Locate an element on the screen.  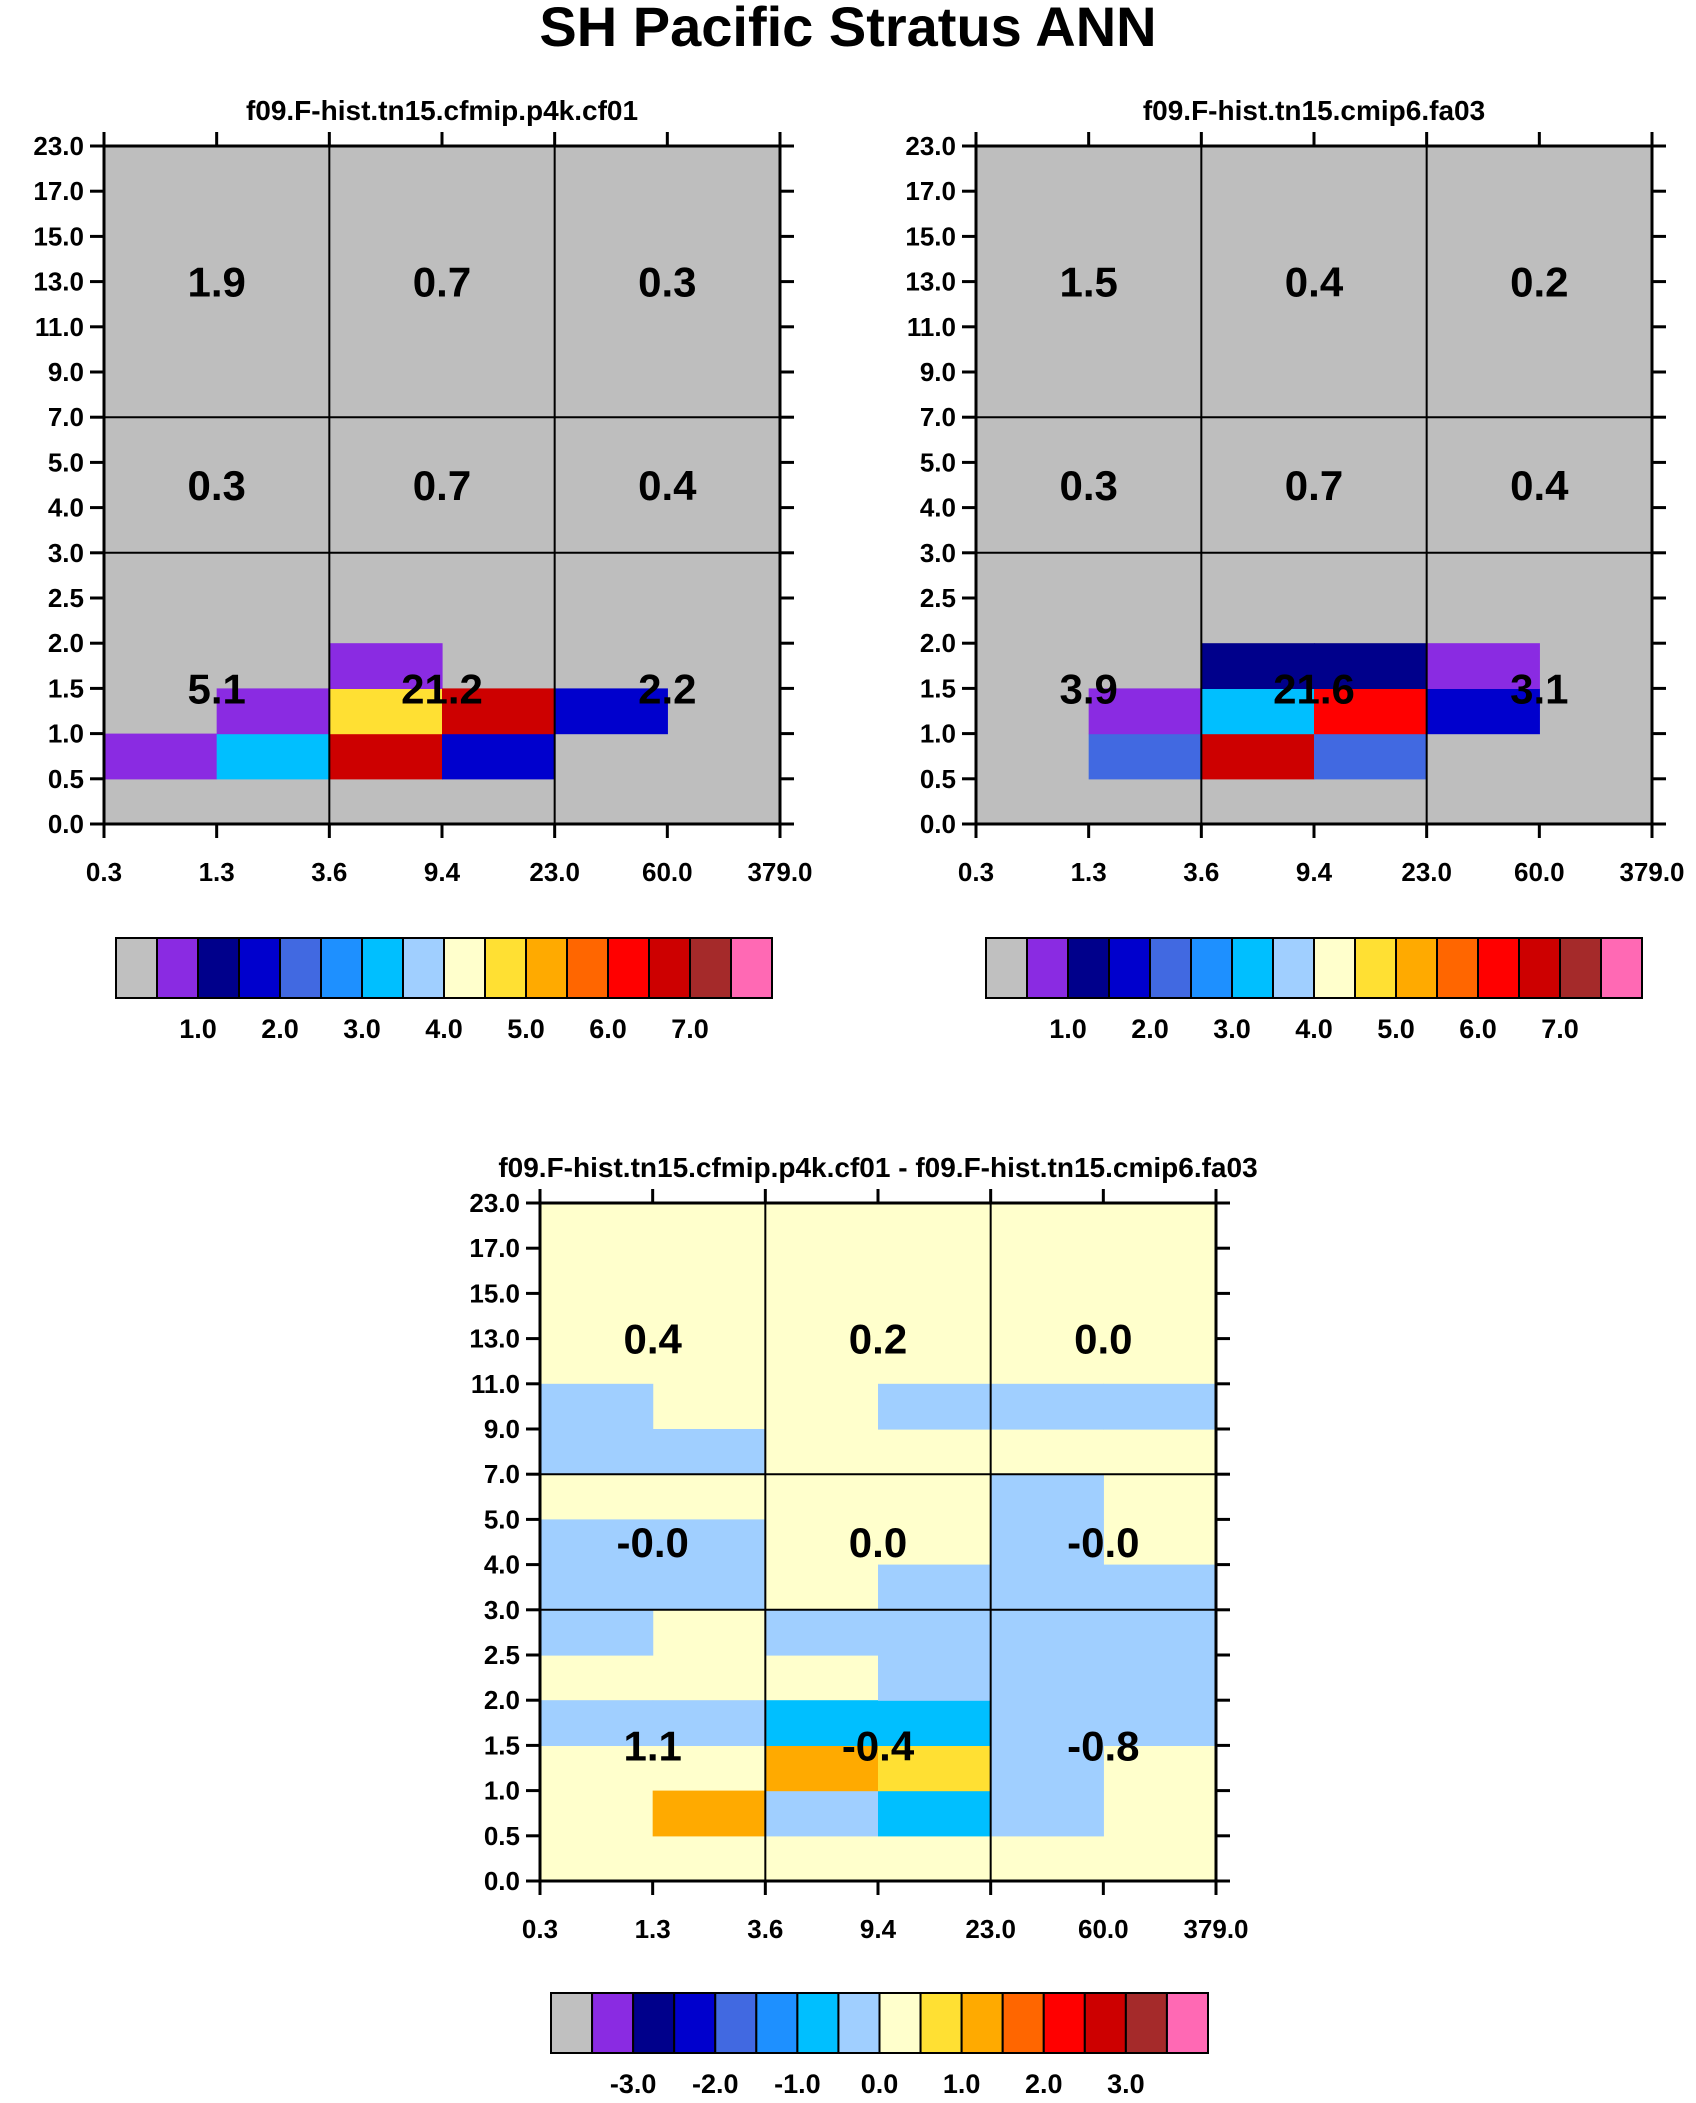
colorbar-label: 4.0 is located at coordinates (444, 1029).